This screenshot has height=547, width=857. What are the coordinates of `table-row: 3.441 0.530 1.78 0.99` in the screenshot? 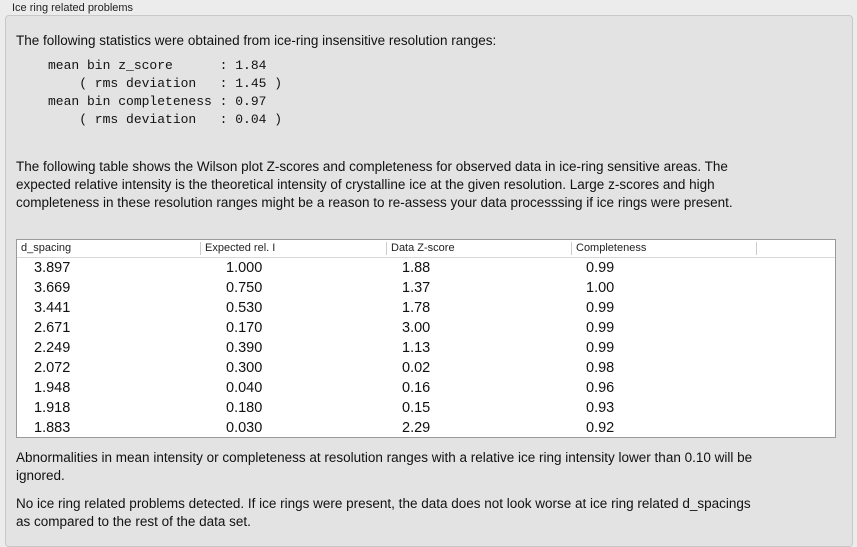 It's located at (426, 308).